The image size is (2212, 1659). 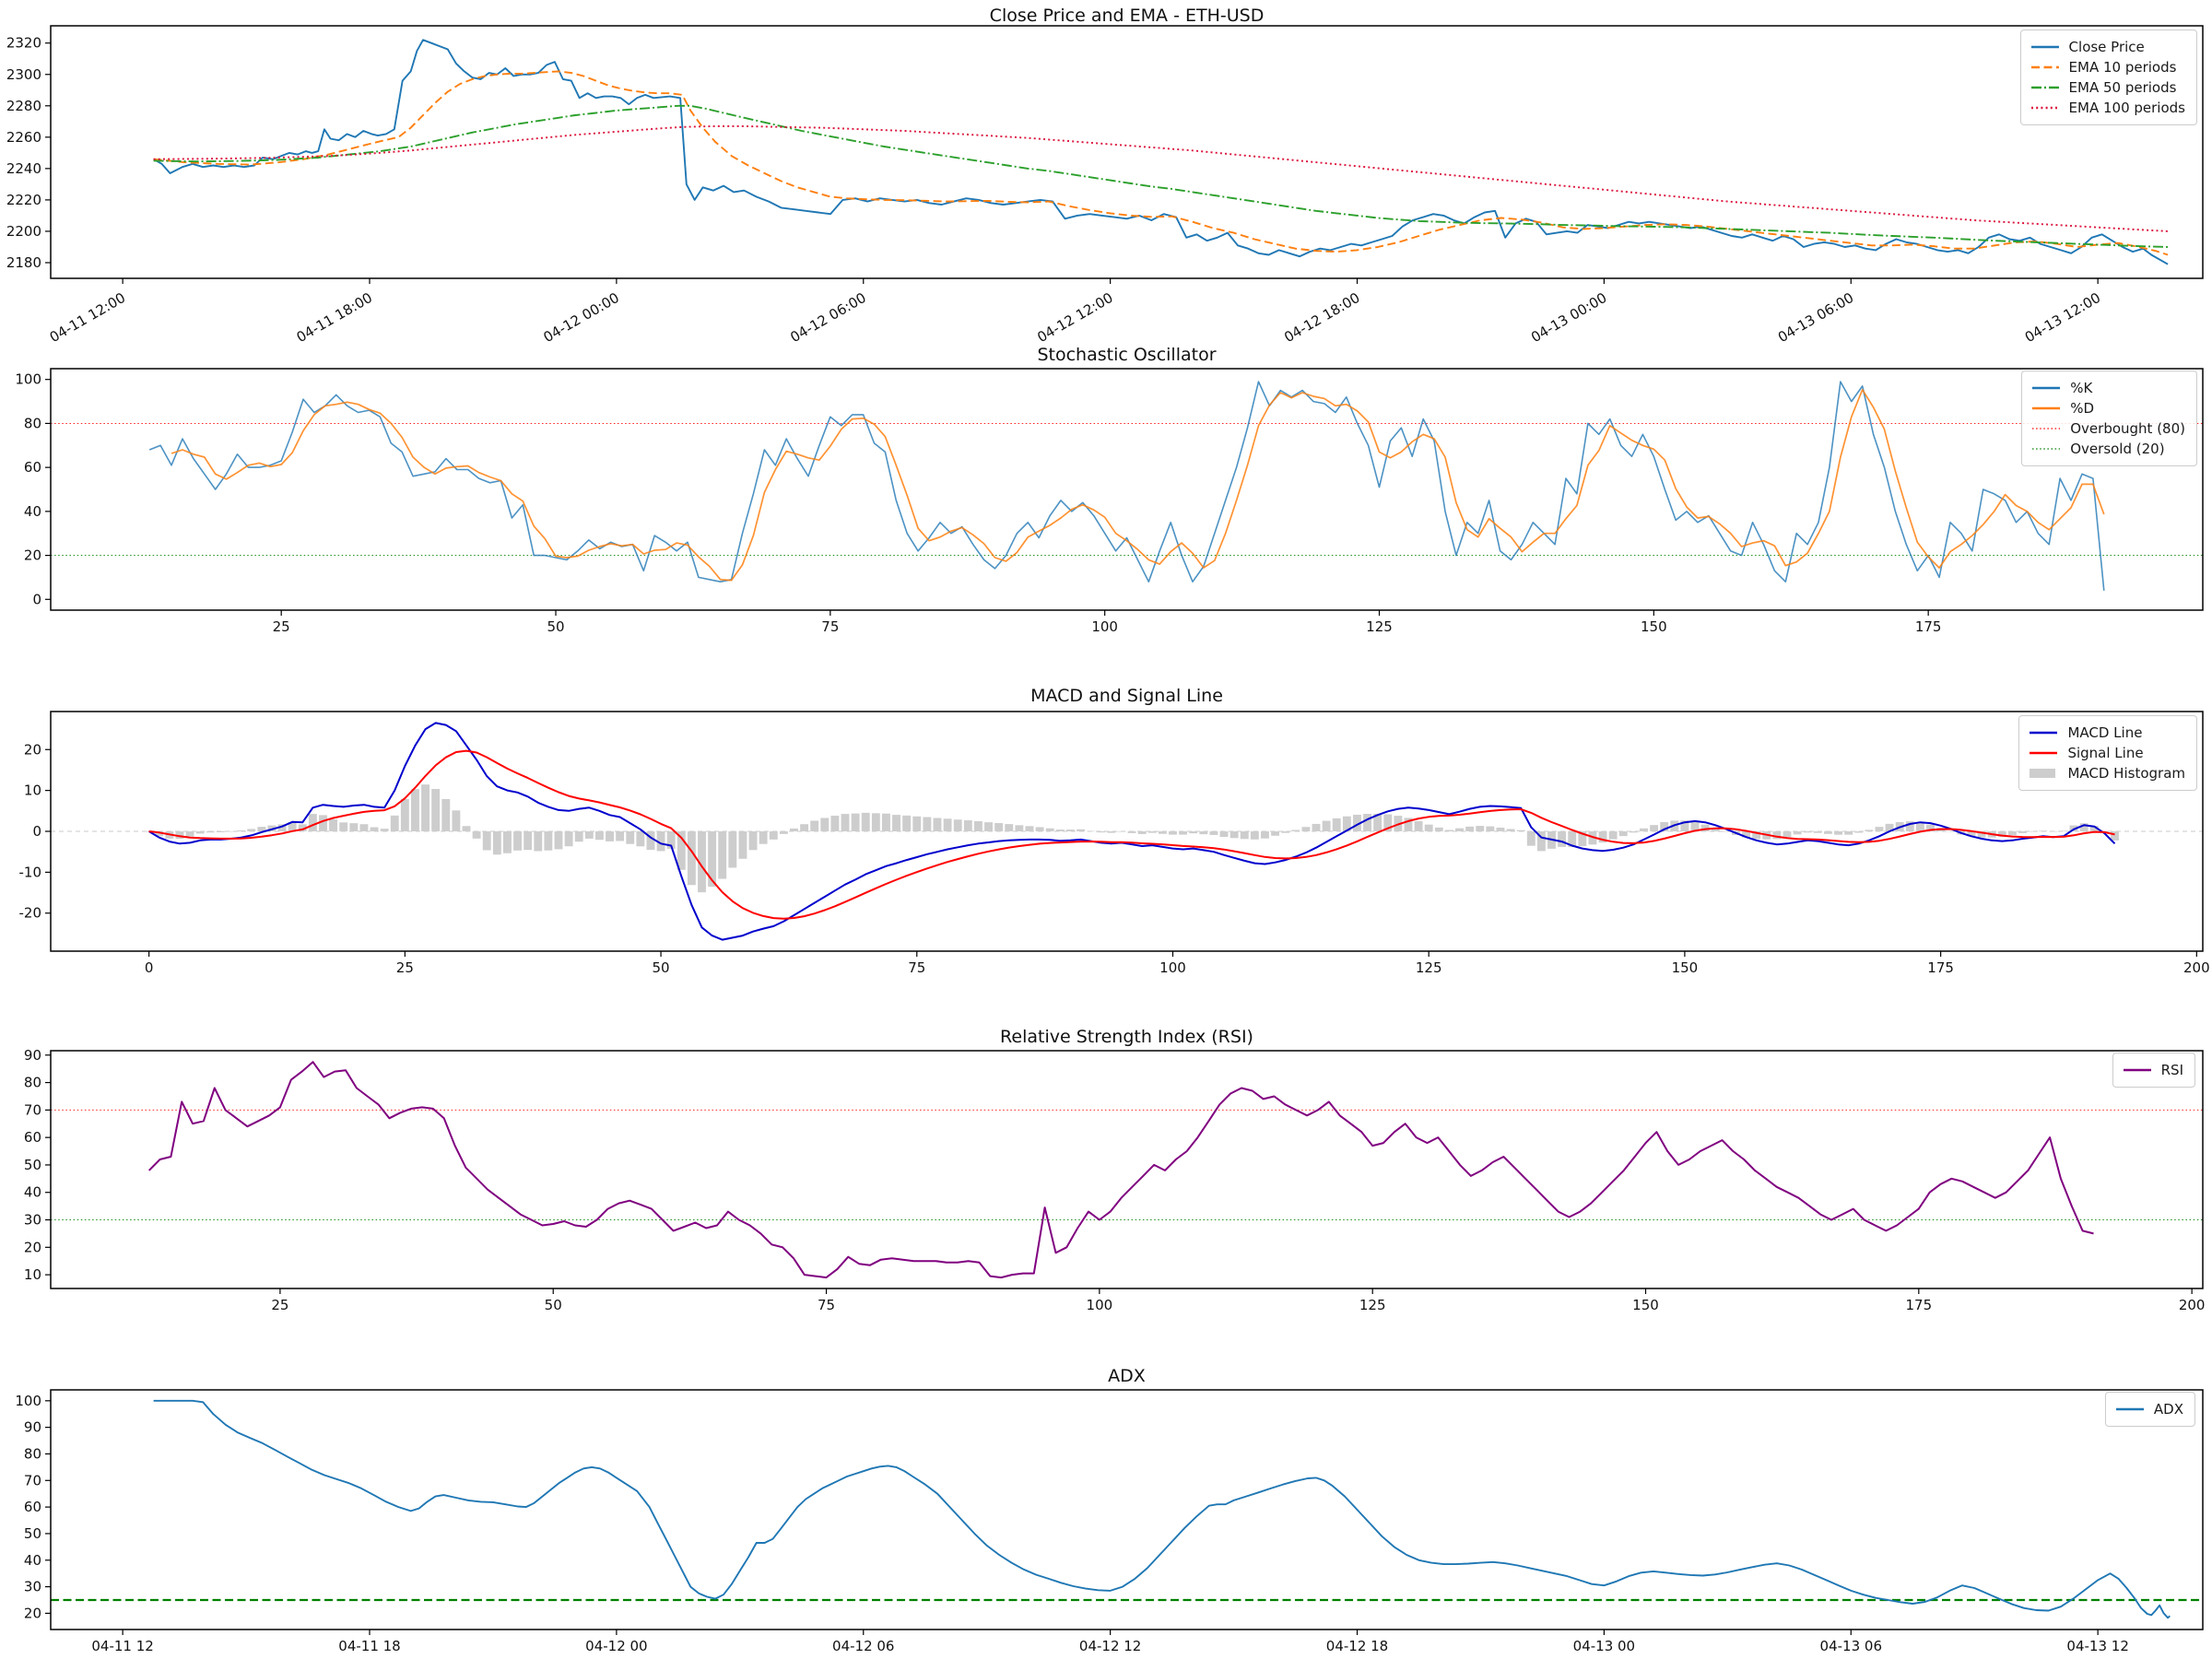 I want to click on panel-stochastic-title: Stochastic Oscillator, so click(x=1127, y=355).